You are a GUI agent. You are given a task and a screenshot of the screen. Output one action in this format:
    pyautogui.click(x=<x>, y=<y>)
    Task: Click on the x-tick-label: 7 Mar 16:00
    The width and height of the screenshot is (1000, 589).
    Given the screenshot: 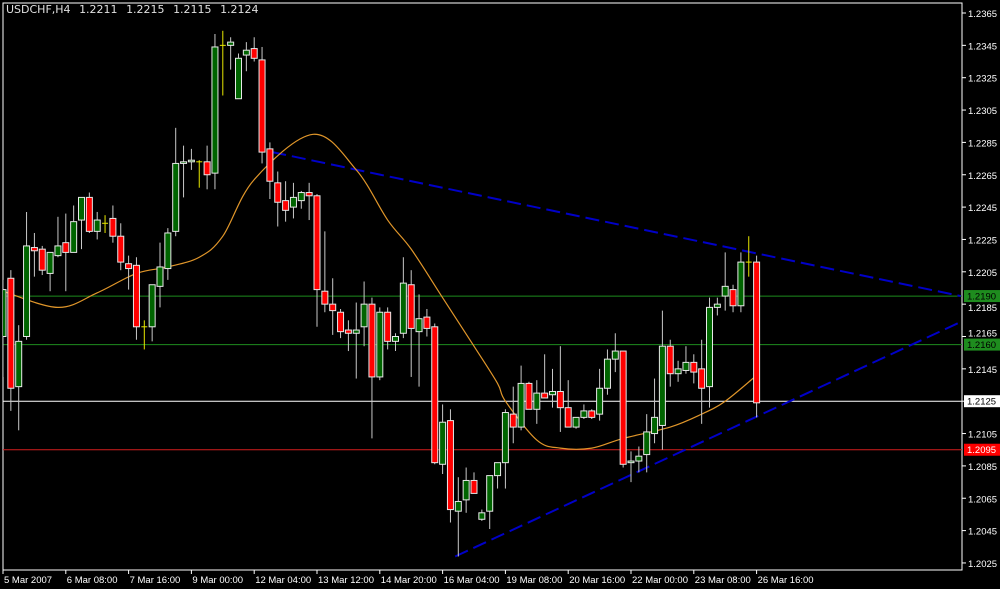 What is the action you would take?
    pyautogui.click(x=155, y=580)
    